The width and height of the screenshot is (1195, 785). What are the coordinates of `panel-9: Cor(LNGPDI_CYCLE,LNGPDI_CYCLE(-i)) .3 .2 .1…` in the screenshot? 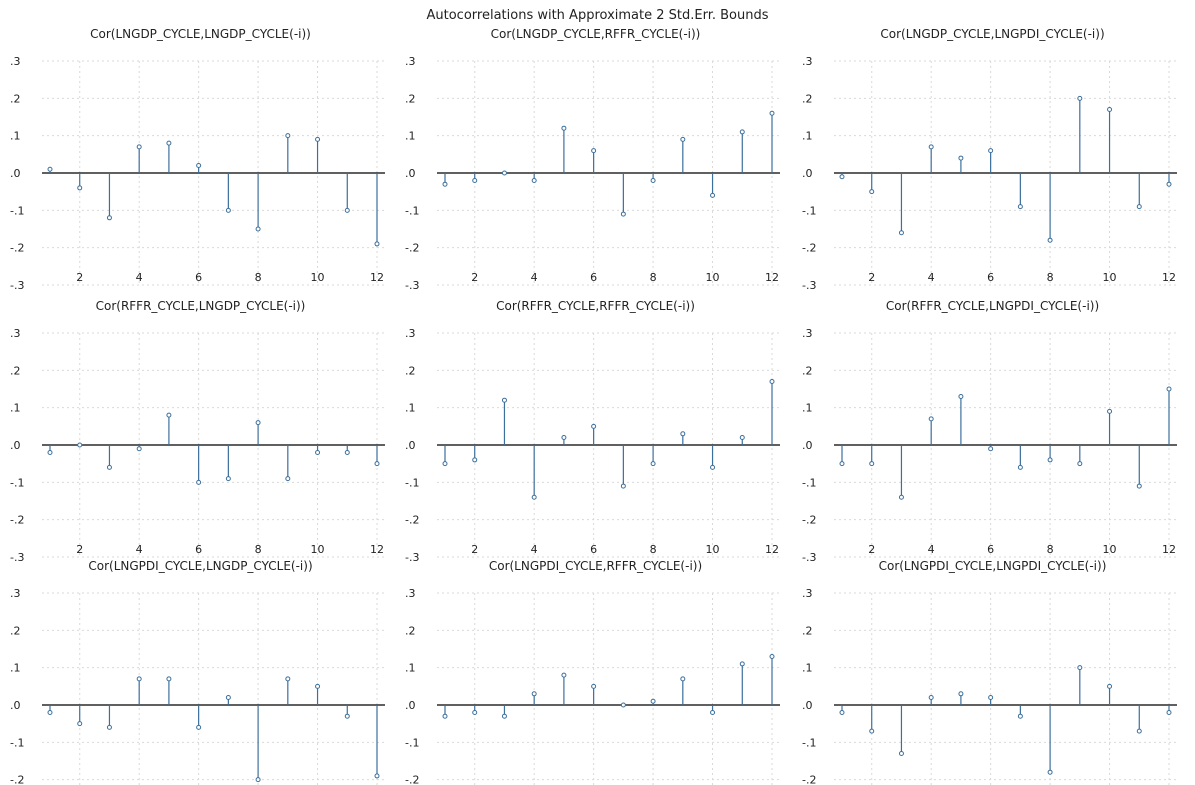 It's located at (989, 672).